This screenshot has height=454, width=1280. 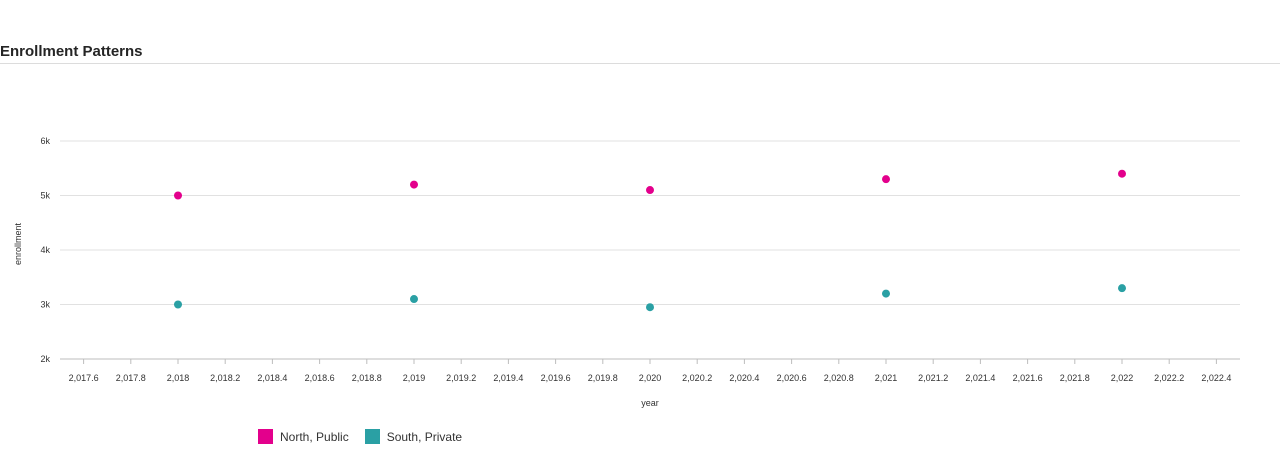 I want to click on legend-item-north-public: North, Public, so click(x=303, y=436).